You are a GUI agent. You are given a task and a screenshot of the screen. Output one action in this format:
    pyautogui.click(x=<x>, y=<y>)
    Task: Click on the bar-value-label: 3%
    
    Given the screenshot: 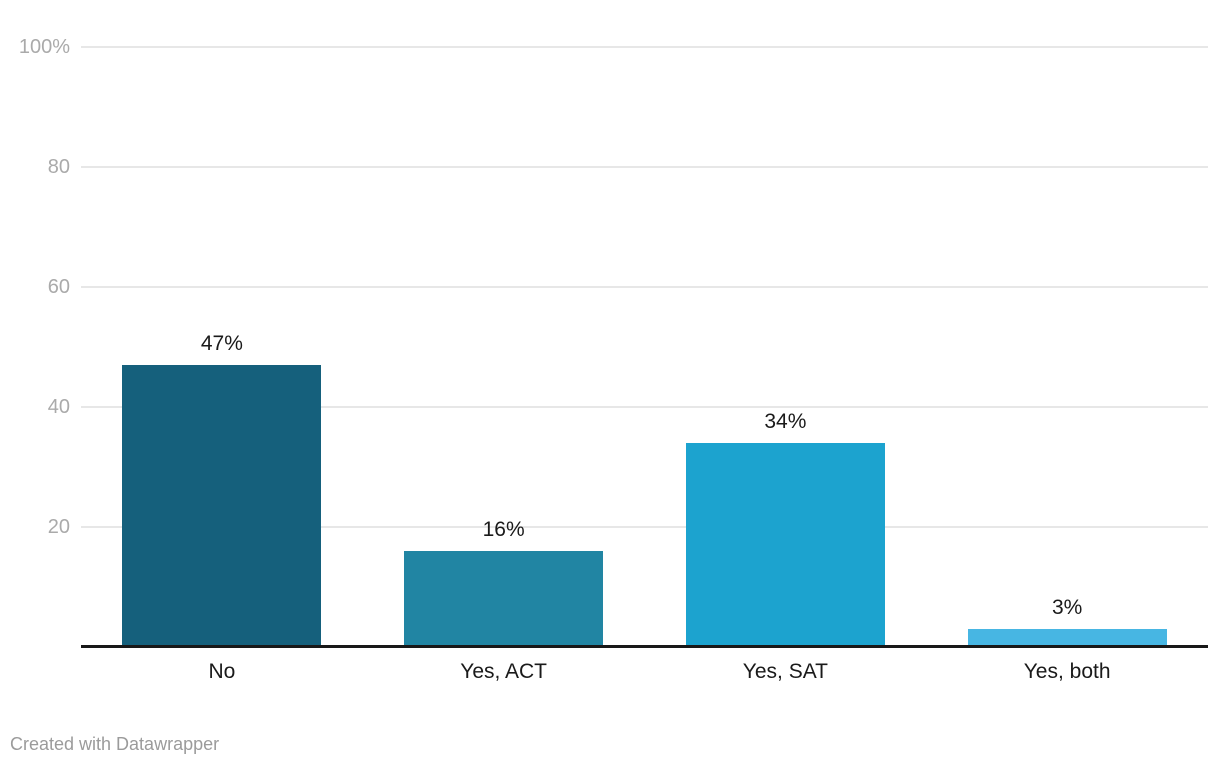 What is the action you would take?
    pyautogui.click(x=1067, y=607)
    